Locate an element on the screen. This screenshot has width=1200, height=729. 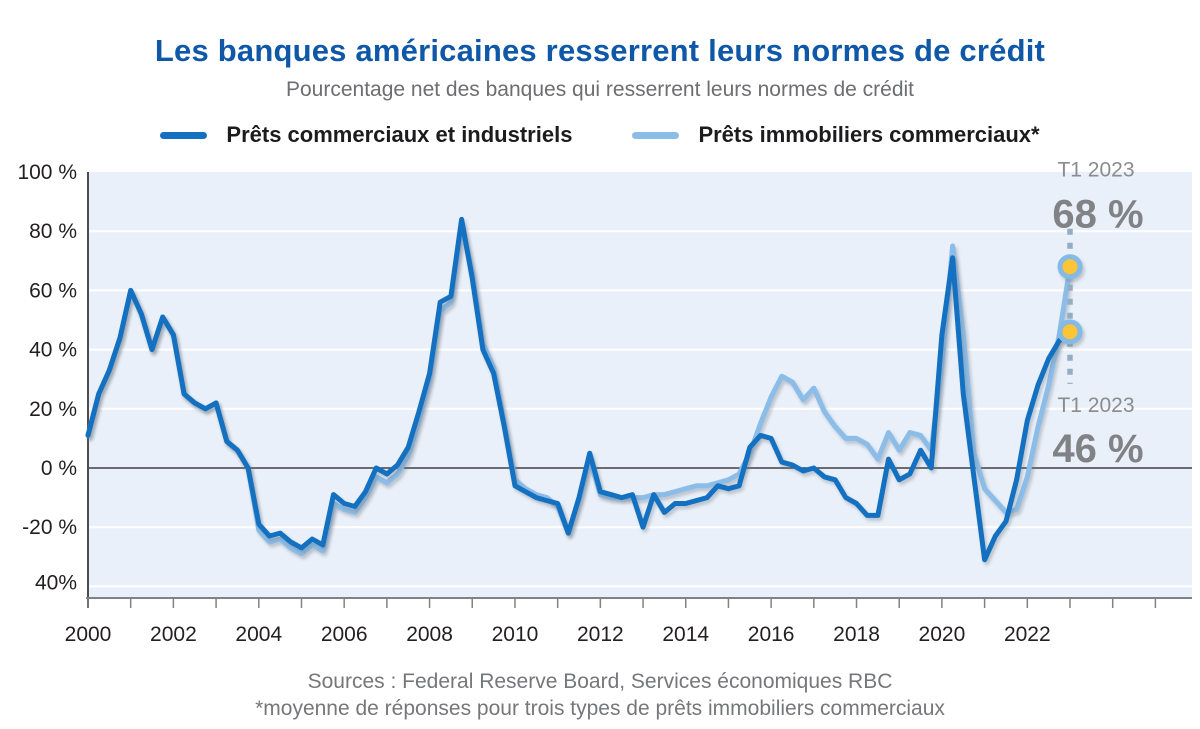
svg-text: 0 % is located at coordinates (59, 468).